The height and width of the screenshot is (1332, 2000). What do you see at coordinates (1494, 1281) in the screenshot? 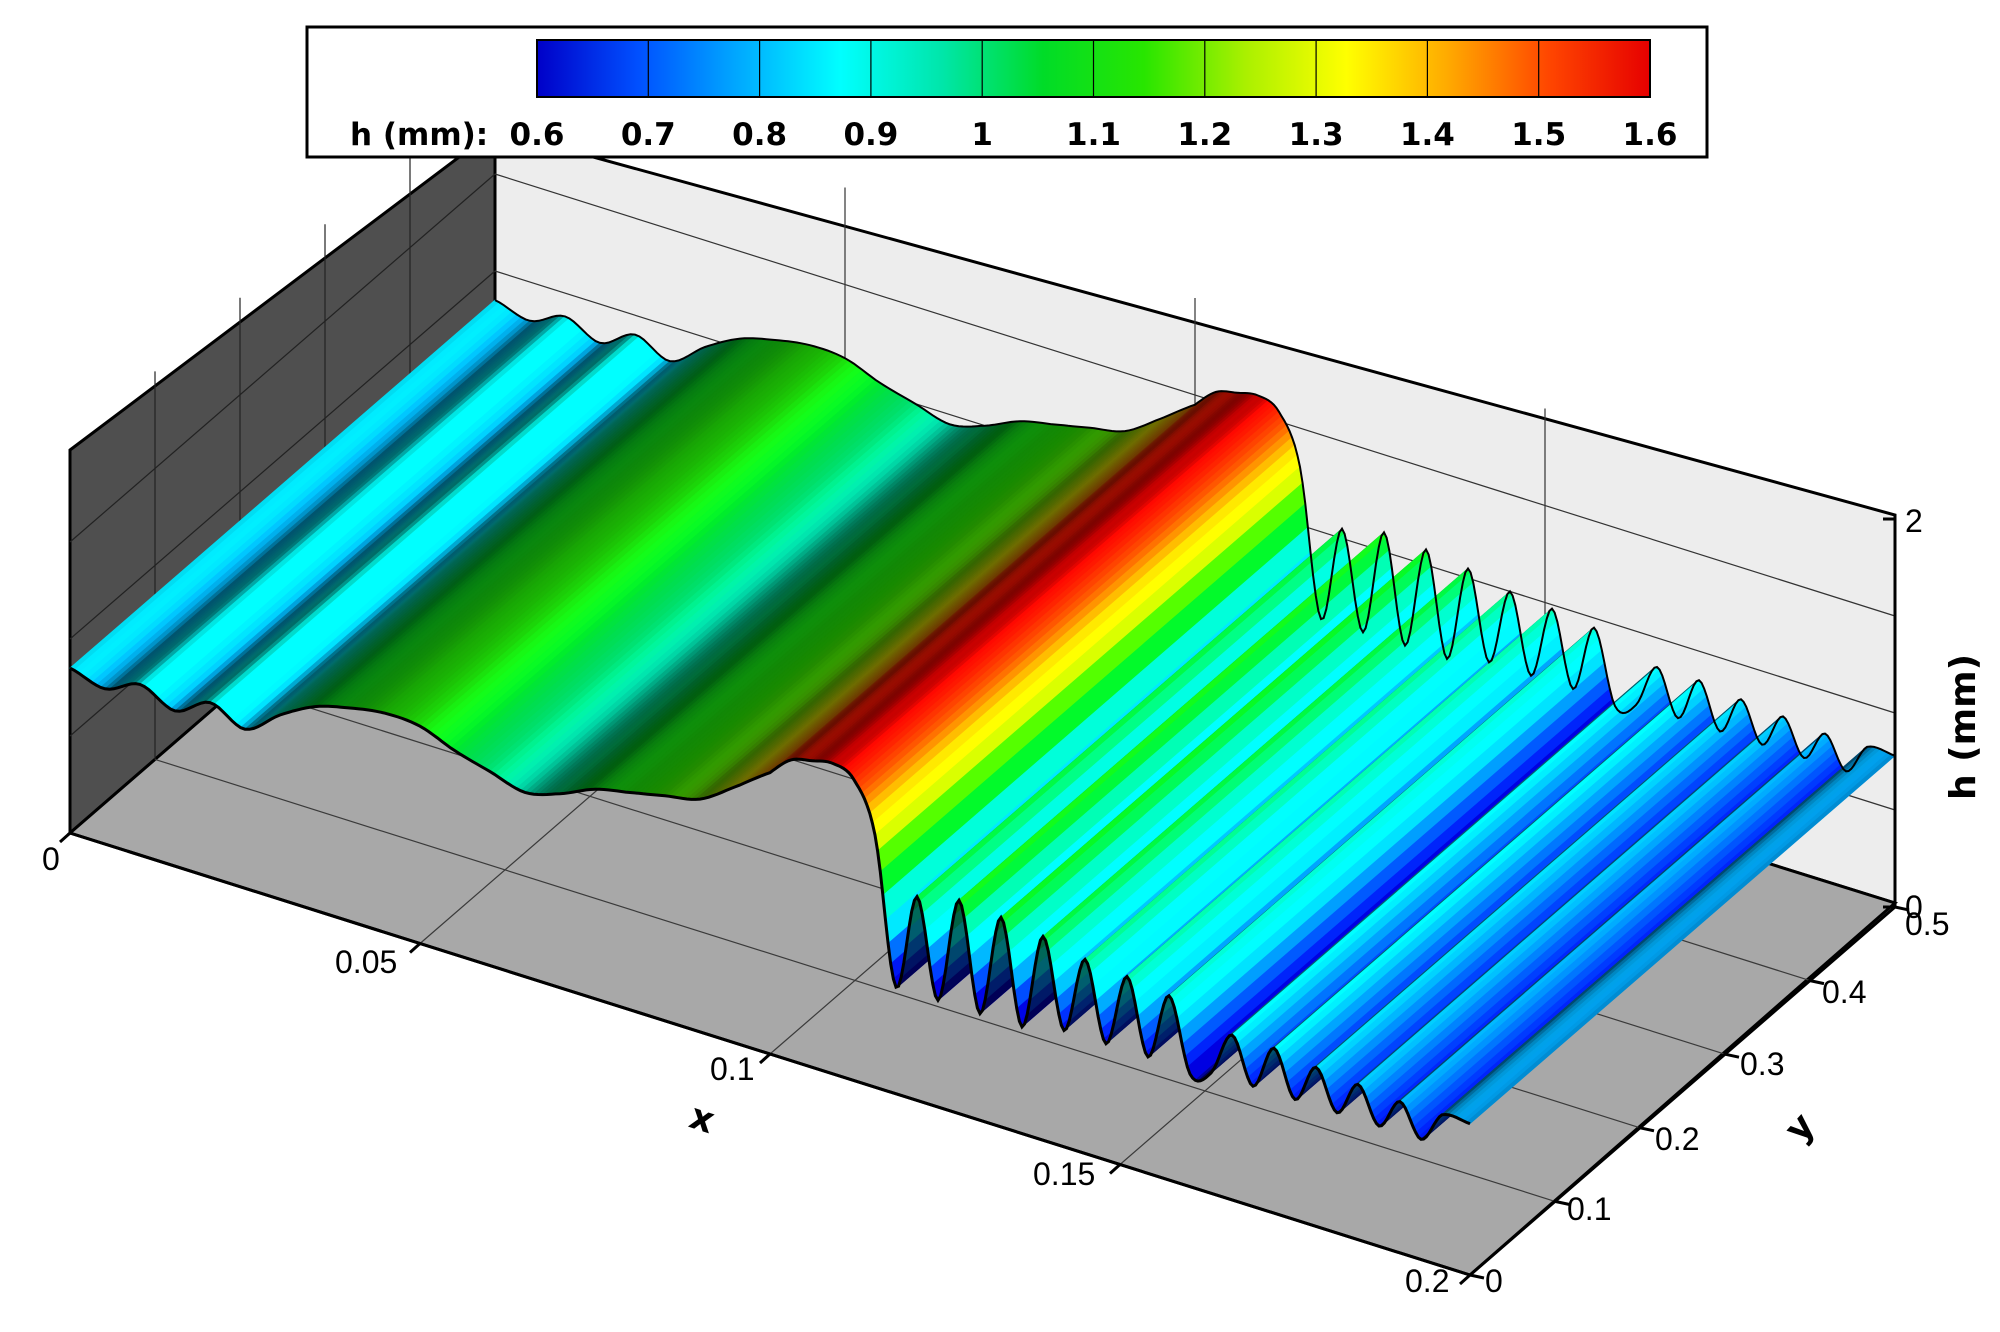
I see `y-tick-label: 0` at bounding box center [1494, 1281].